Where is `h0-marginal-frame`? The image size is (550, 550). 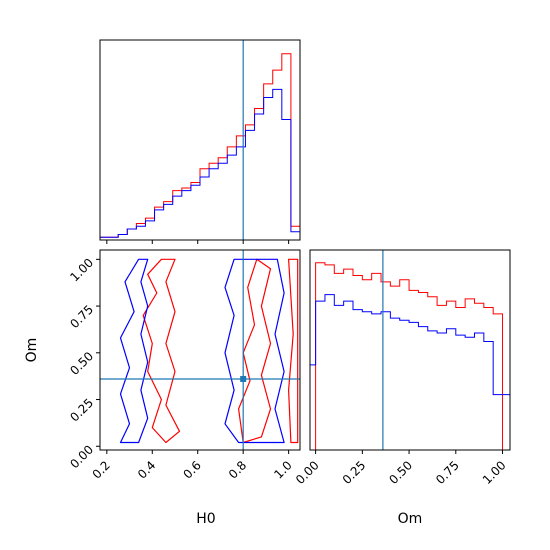 h0-marginal-frame is located at coordinates (200, 140).